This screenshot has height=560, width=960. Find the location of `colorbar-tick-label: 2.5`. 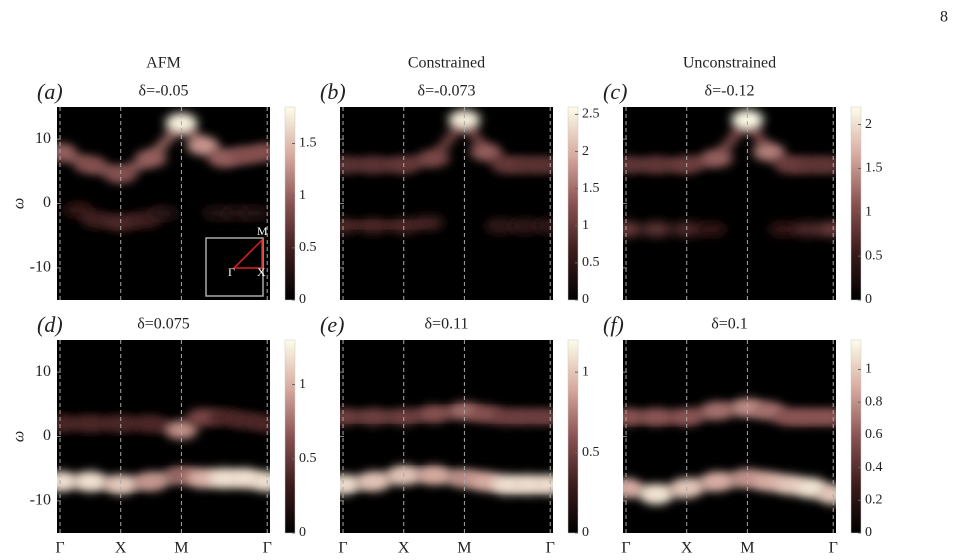

colorbar-tick-label: 2.5 is located at coordinates (591, 114).